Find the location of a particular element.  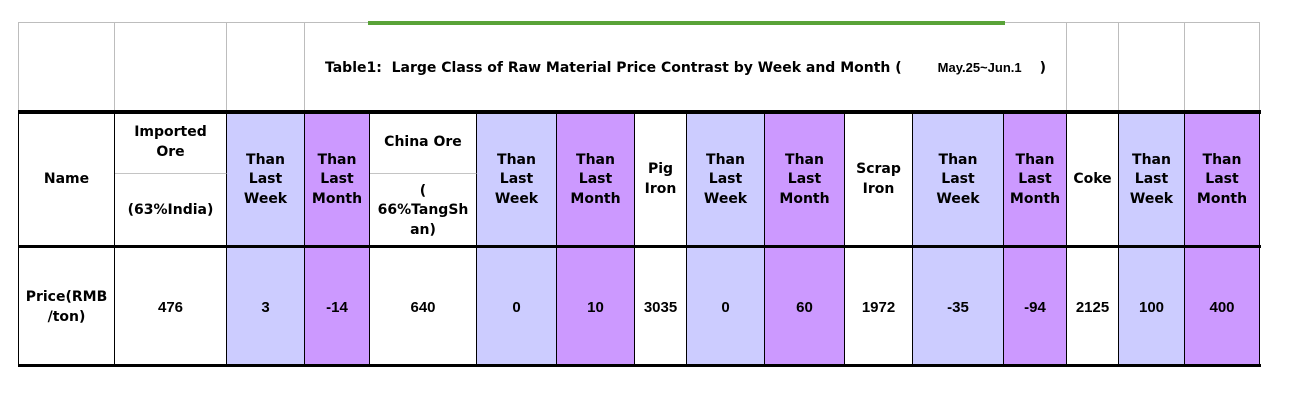

table-bottom-border-line is located at coordinates (639, 365).